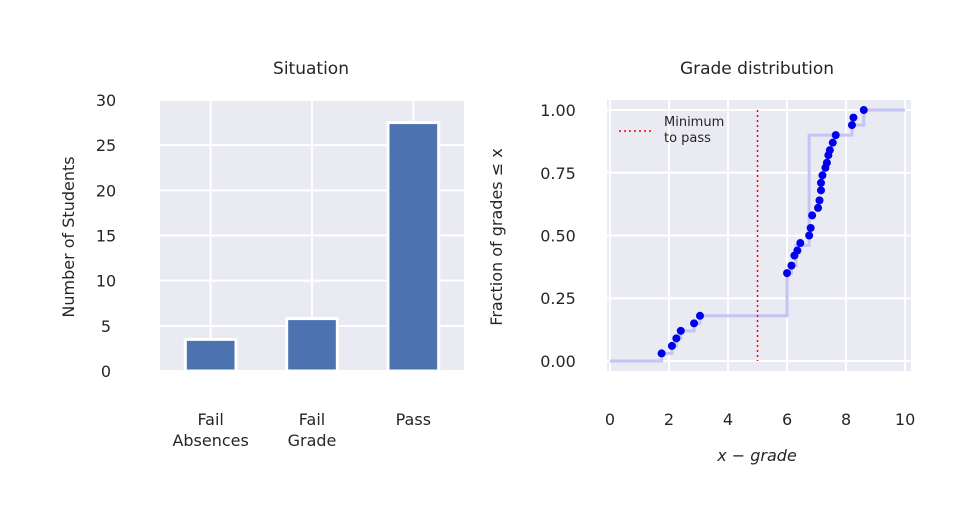 The height and width of the screenshot is (525, 975). What do you see at coordinates (787, 419) in the screenshot?
I see `x-tick-label: 6` at bounding box center [787, 419].